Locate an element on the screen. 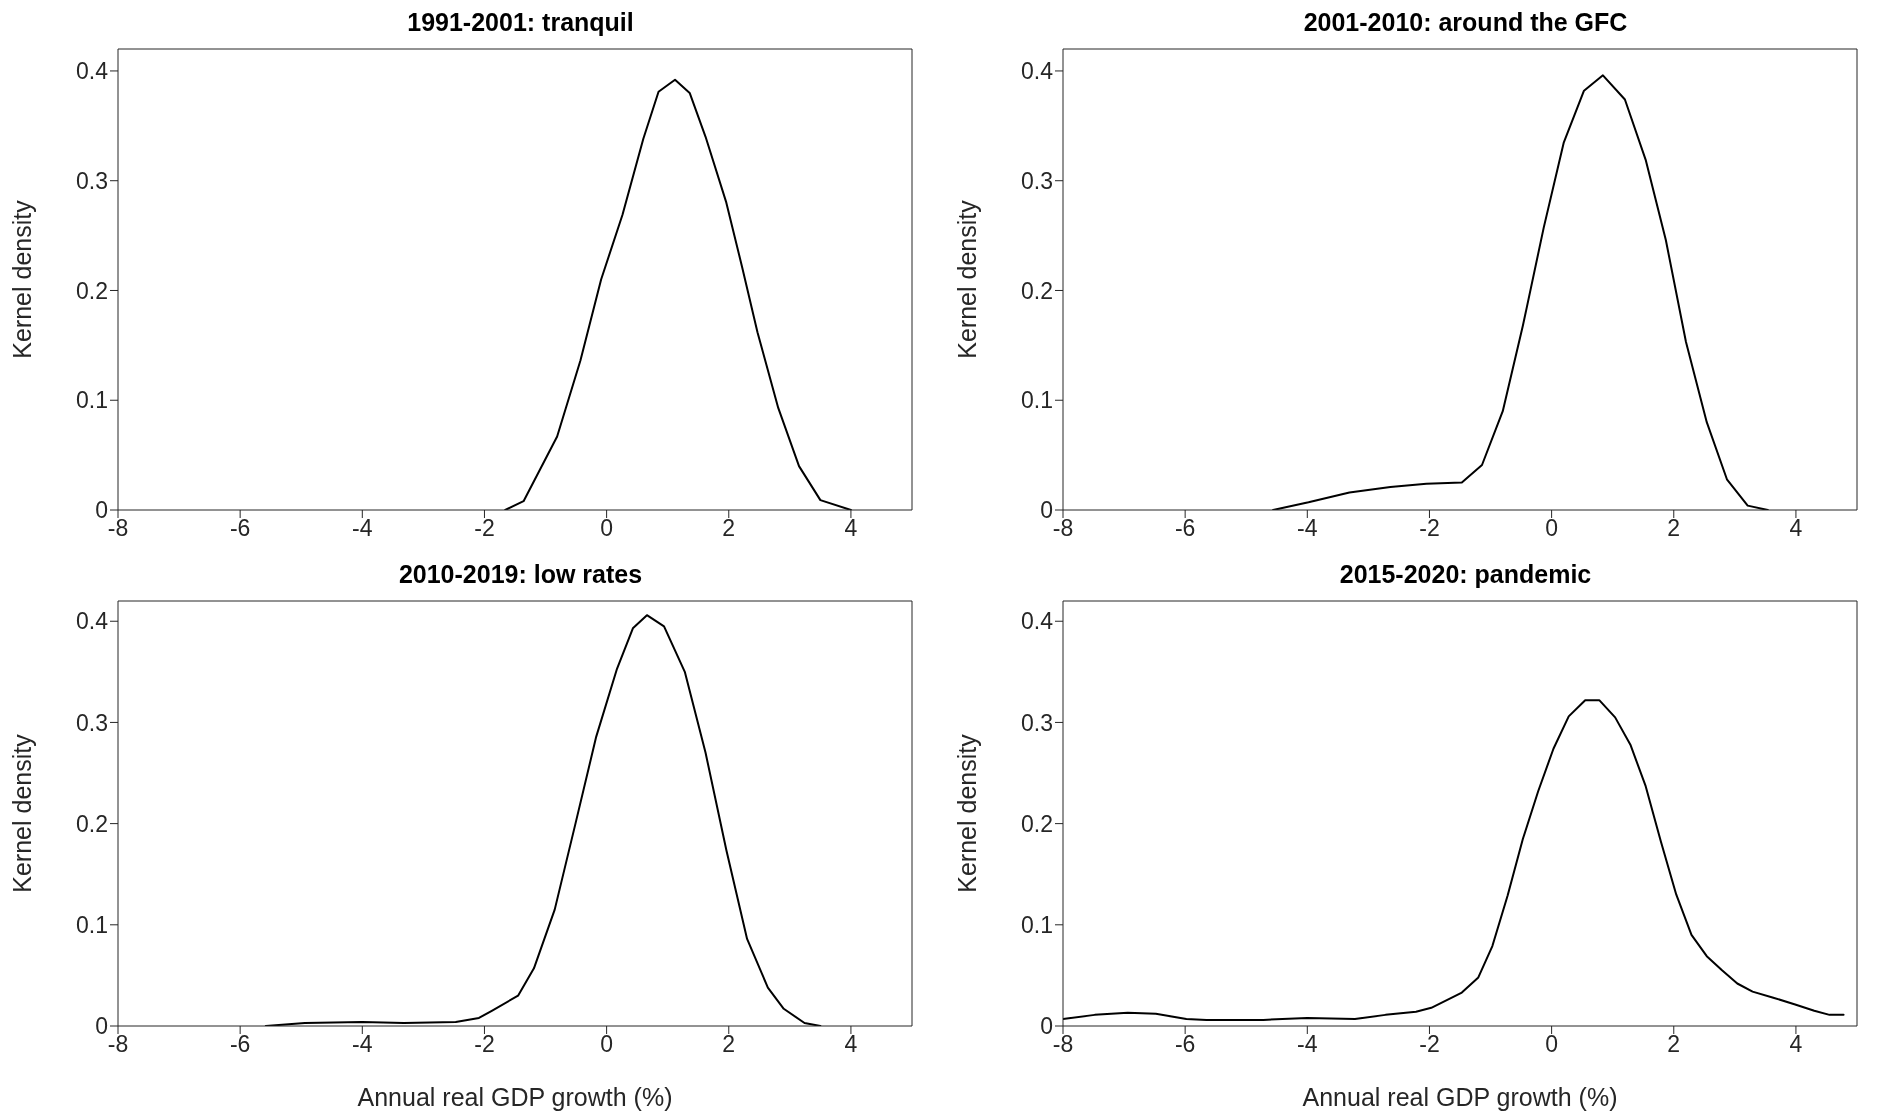 This screenshot has height=1114, width=1892. chart-title: 2015-2020: pandemic is located at coordinates (1465, 575).